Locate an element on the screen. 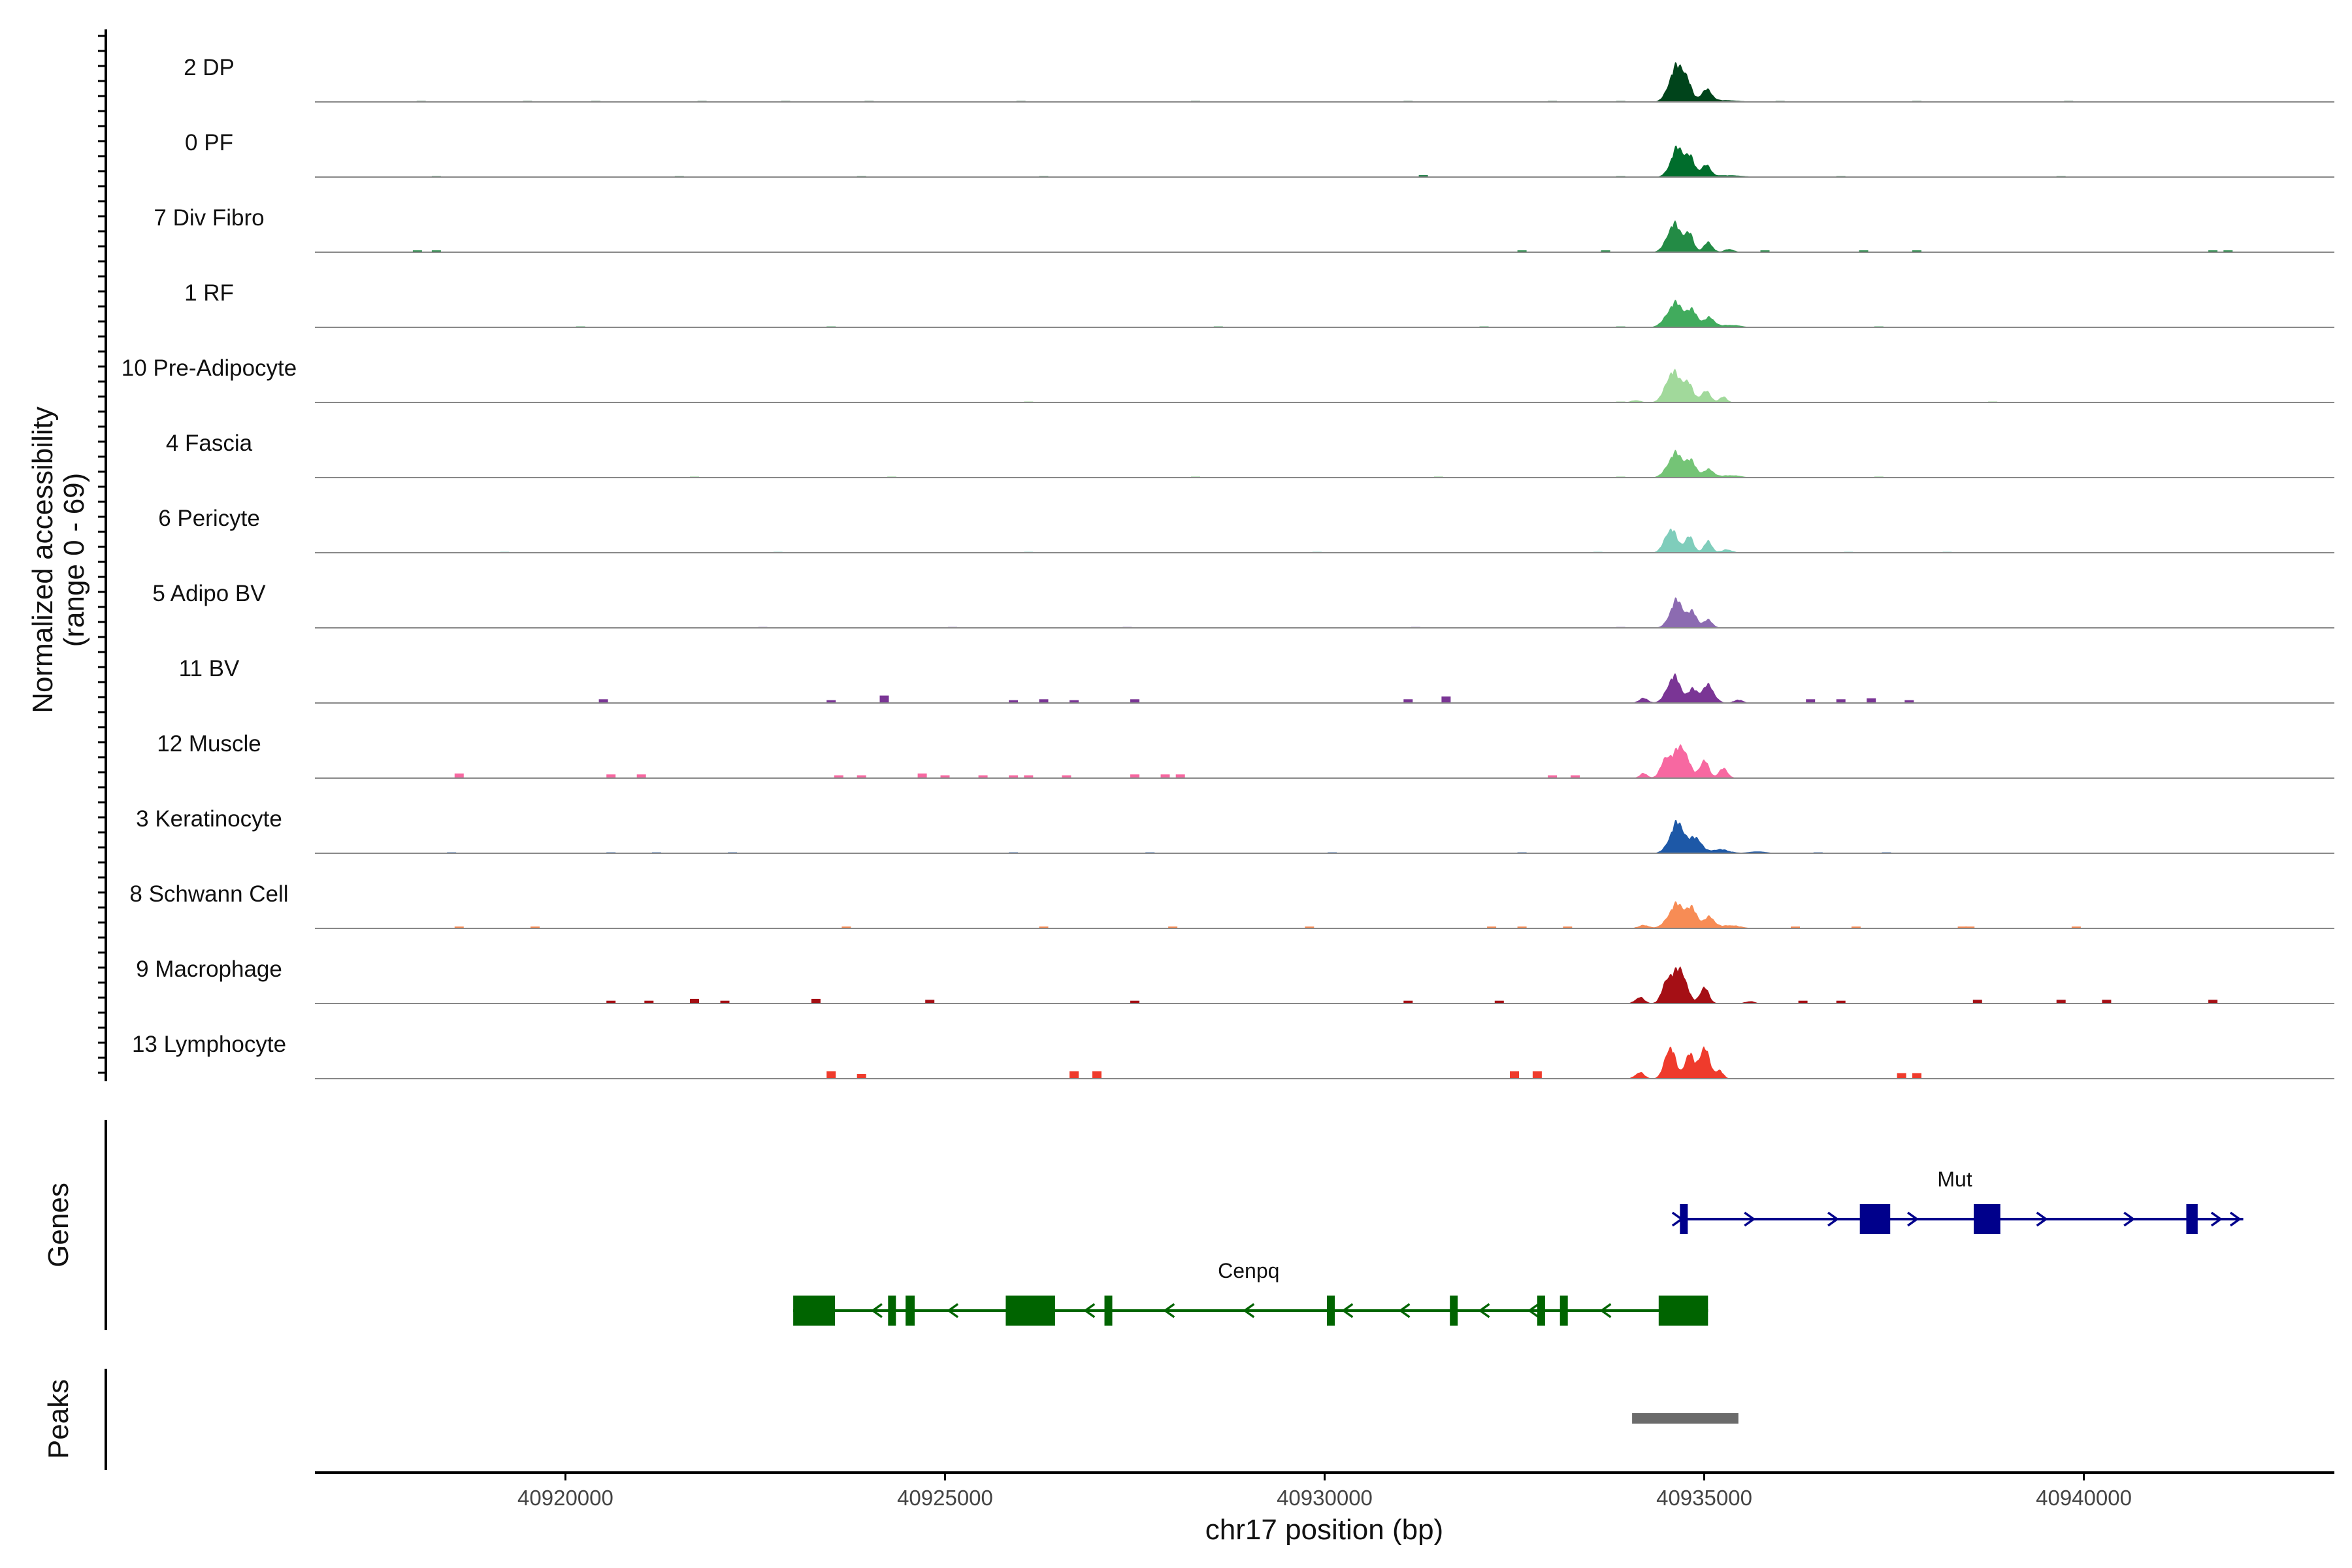 The height and width of the screenshot is (1568, 2352). coverage-track: 2 DP is located at coordinates (1259, 79).